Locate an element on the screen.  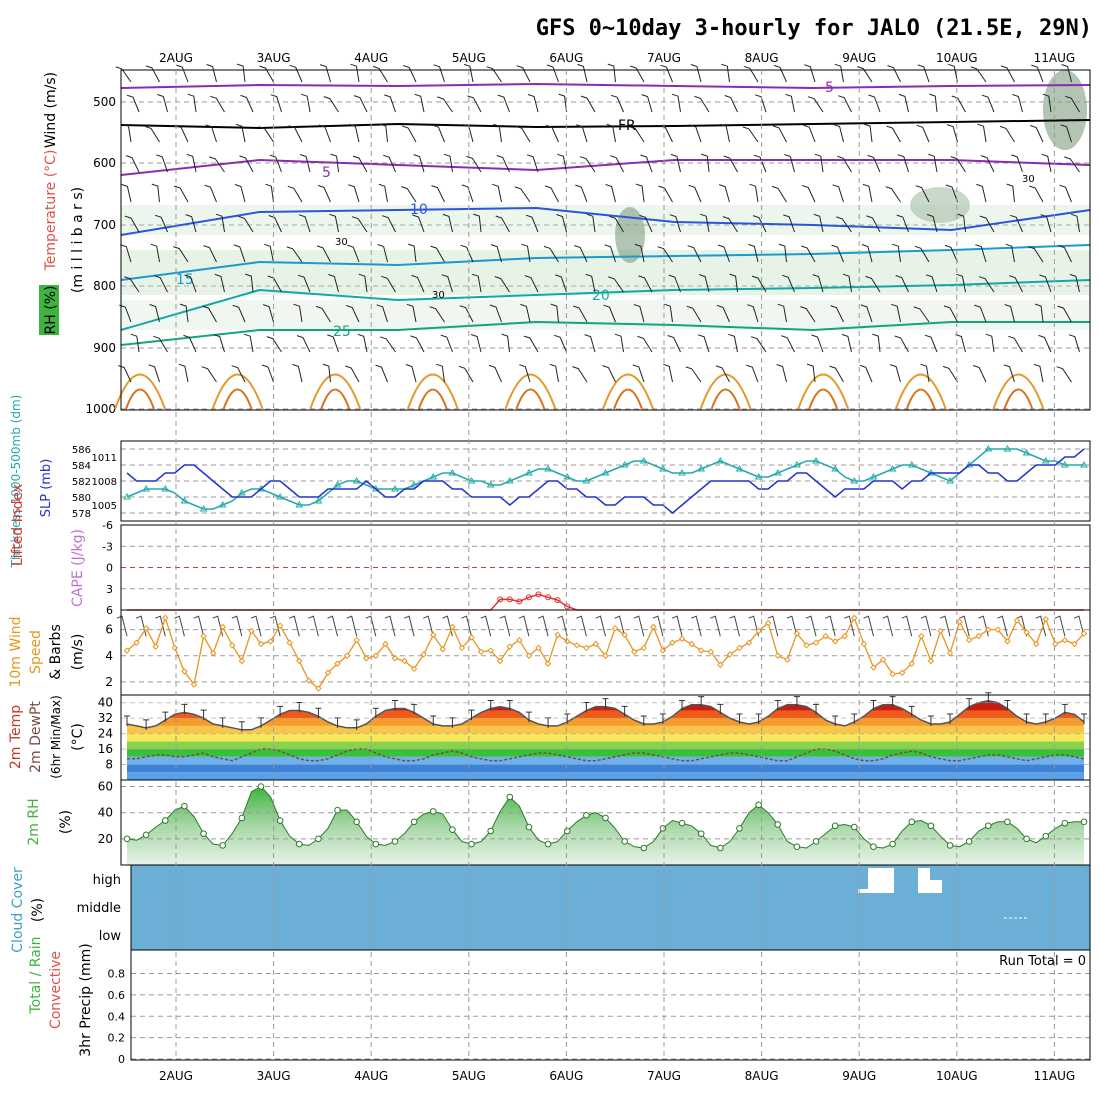
cape-axis-label: CAPE (J/kg) is located at coordinates (78, 568).